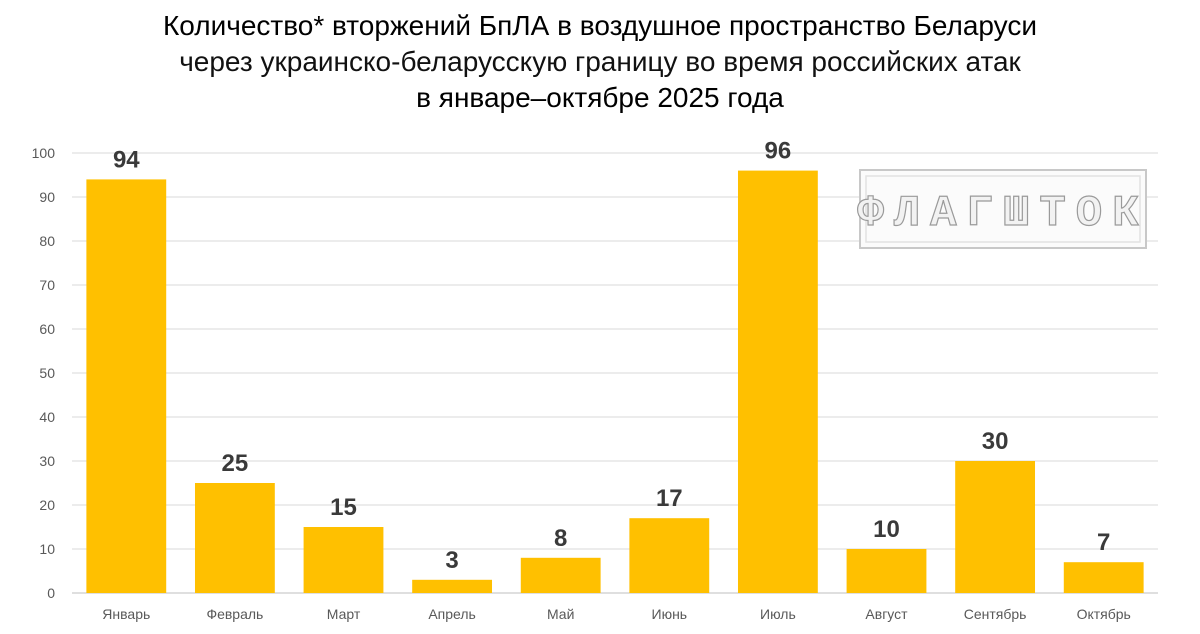 The width and height of the screenshot is (1200, 634). I want to click on data-label: 8, so click(560, 538).